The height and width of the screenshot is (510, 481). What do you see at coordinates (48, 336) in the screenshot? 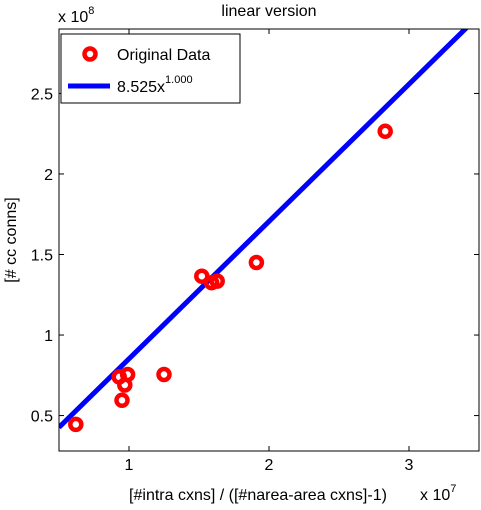
I see `y-tick-label: 1` at bounding box center [48, 336].